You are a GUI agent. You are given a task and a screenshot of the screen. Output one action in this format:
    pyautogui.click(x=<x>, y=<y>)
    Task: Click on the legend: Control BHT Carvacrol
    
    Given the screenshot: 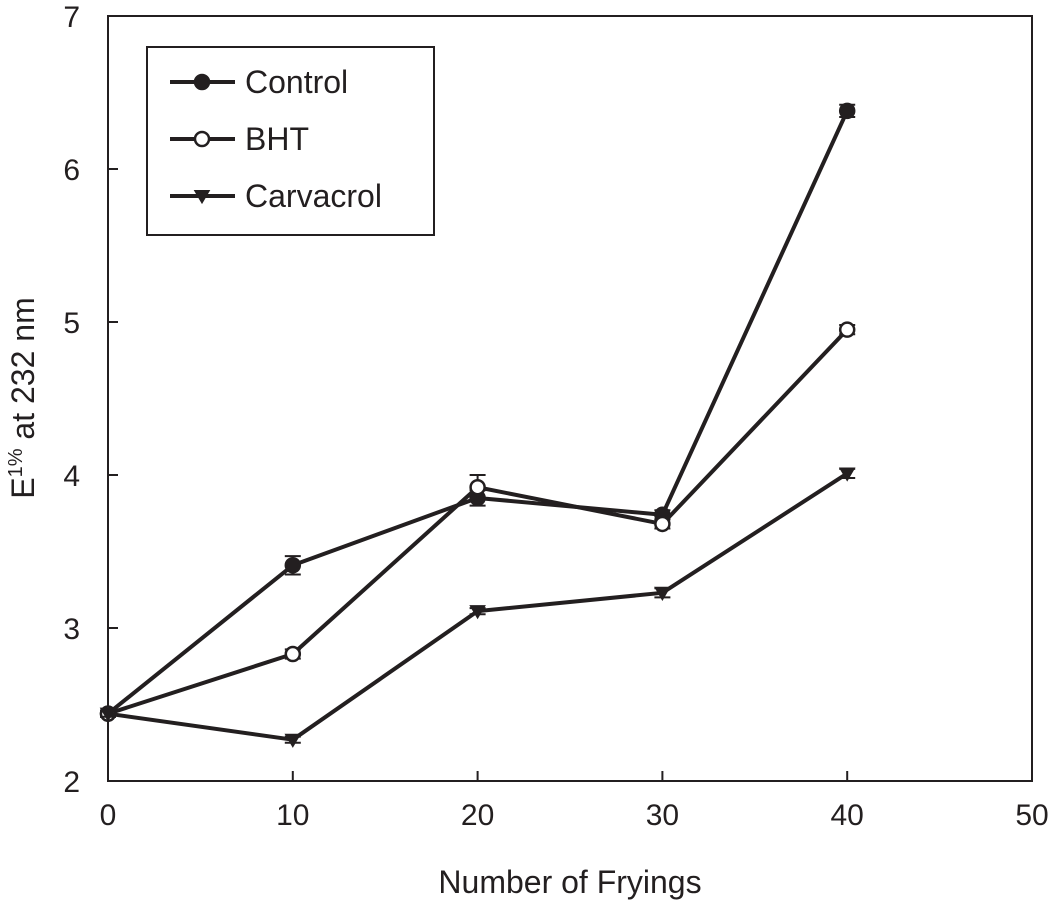 What is the action you would take?
    pyautogui.click(x=290, y=141)
    